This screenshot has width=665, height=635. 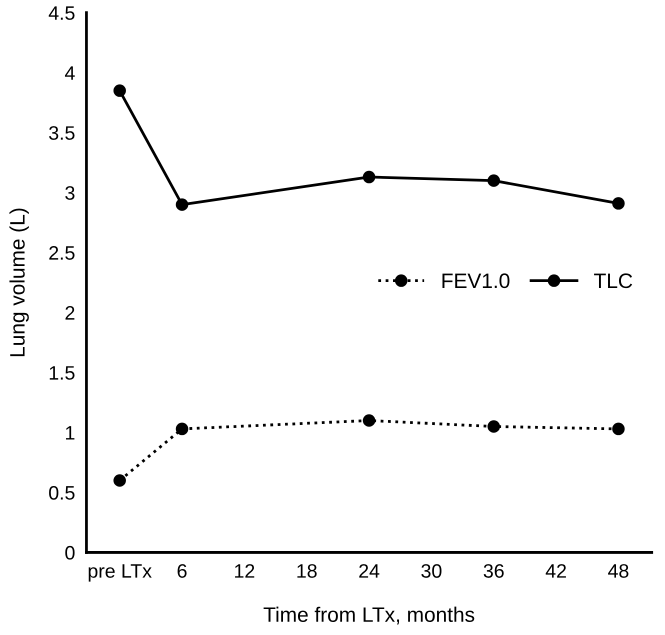 I want to click on x-tick-label: 30, so click(x=431, y=571).